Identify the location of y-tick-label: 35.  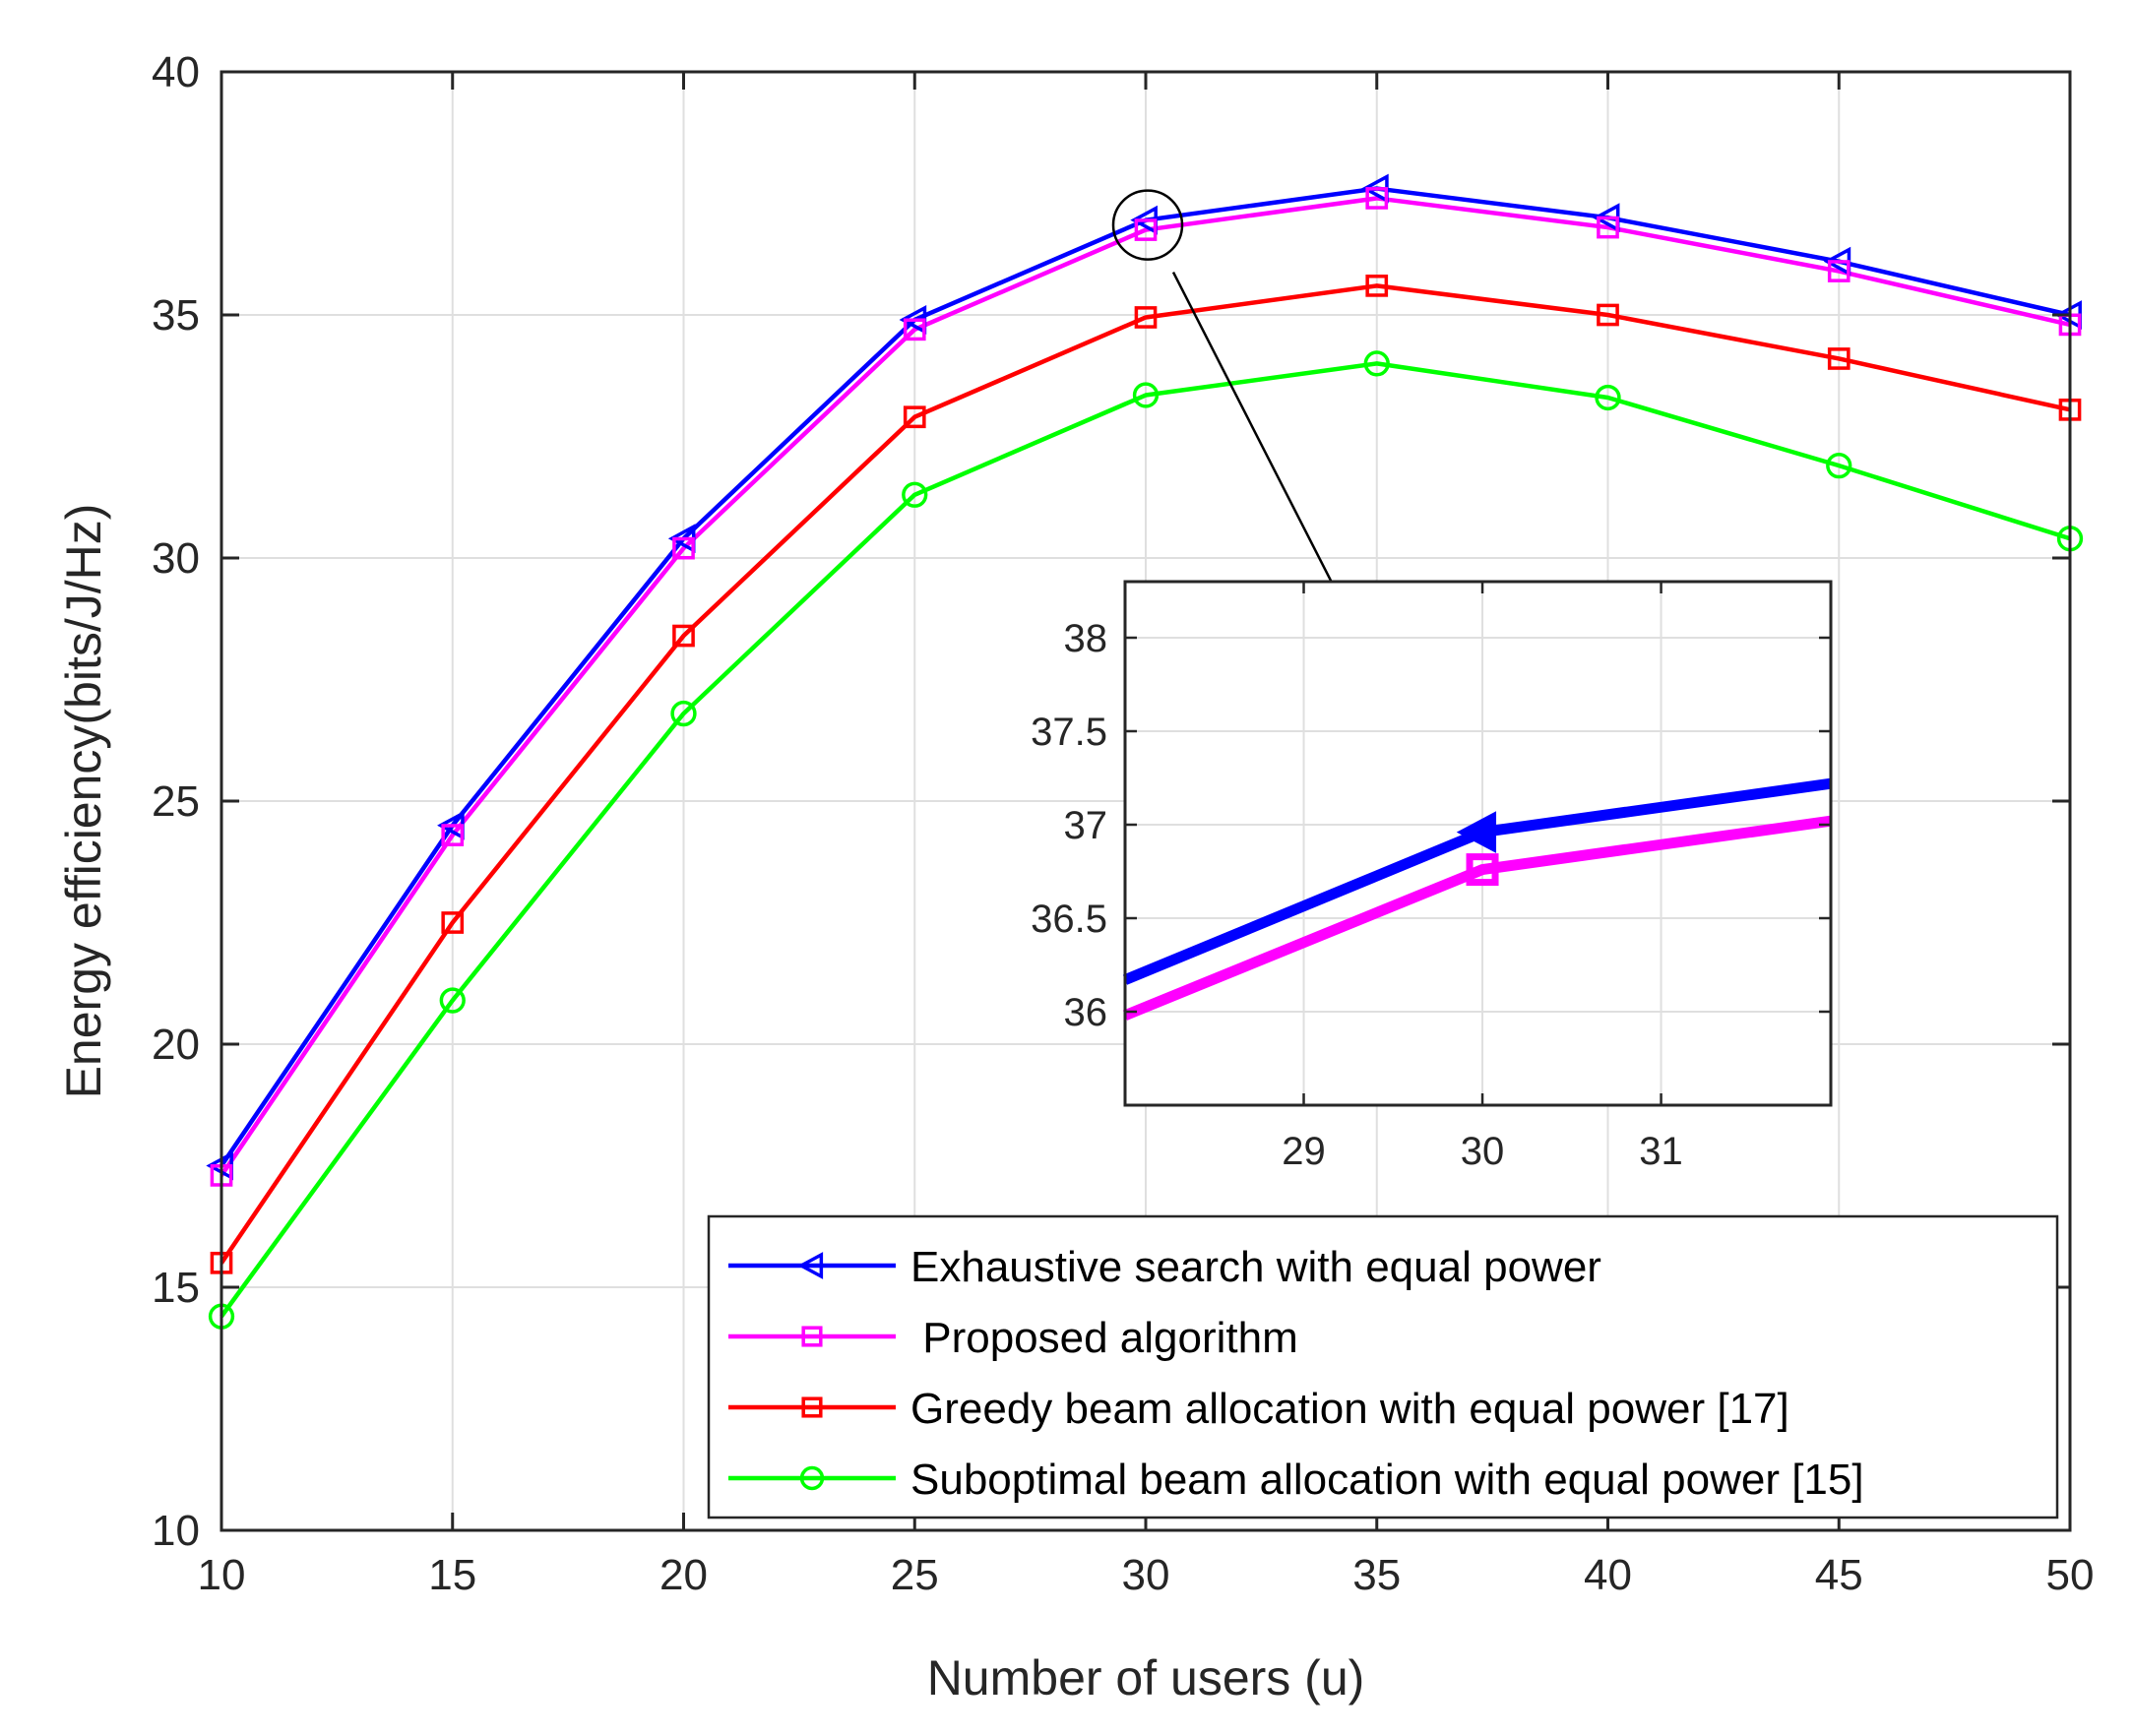
(176, 315).